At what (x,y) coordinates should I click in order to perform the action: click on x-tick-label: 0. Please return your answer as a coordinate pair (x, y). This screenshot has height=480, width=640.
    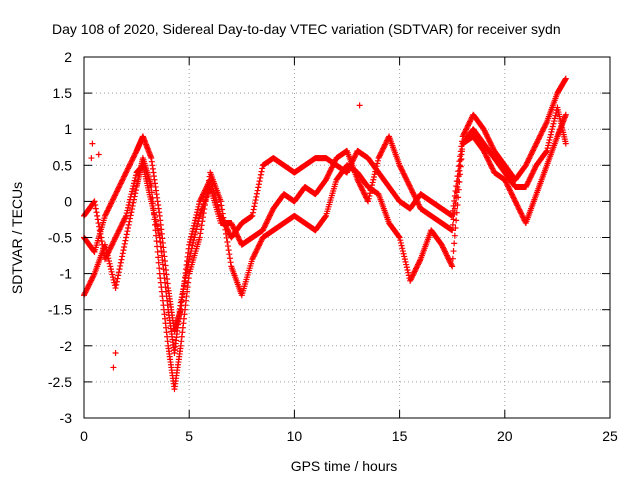
    Looking at the image, I should click on (84, 436).